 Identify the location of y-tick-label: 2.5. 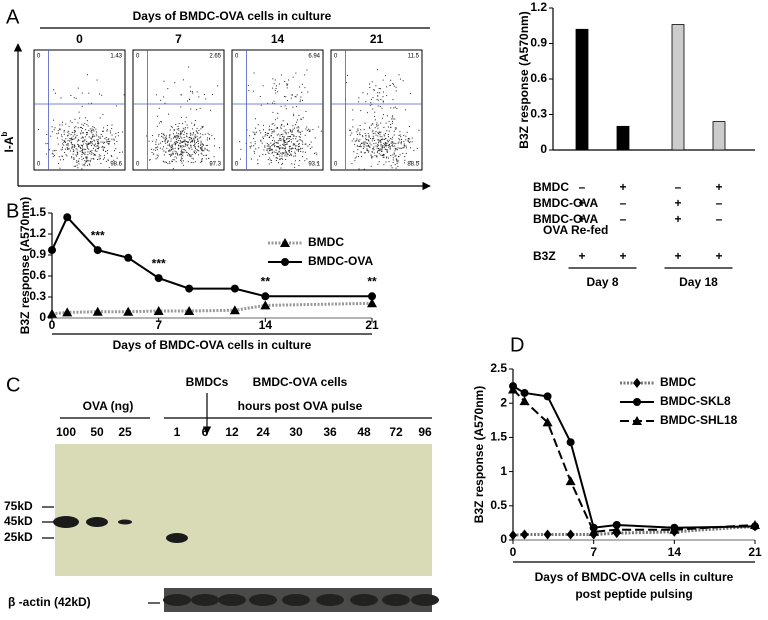
(498, 368).